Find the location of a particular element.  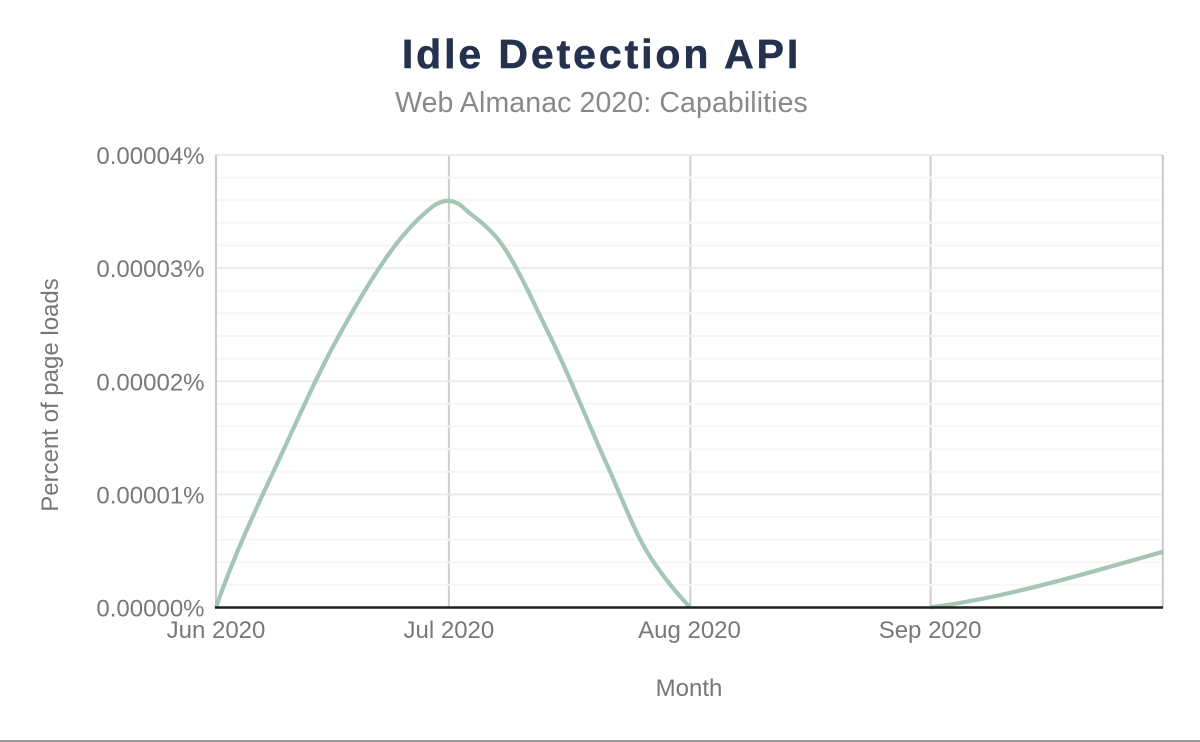

svg-text: Percent of page loads is located at coordinates (50, 395).